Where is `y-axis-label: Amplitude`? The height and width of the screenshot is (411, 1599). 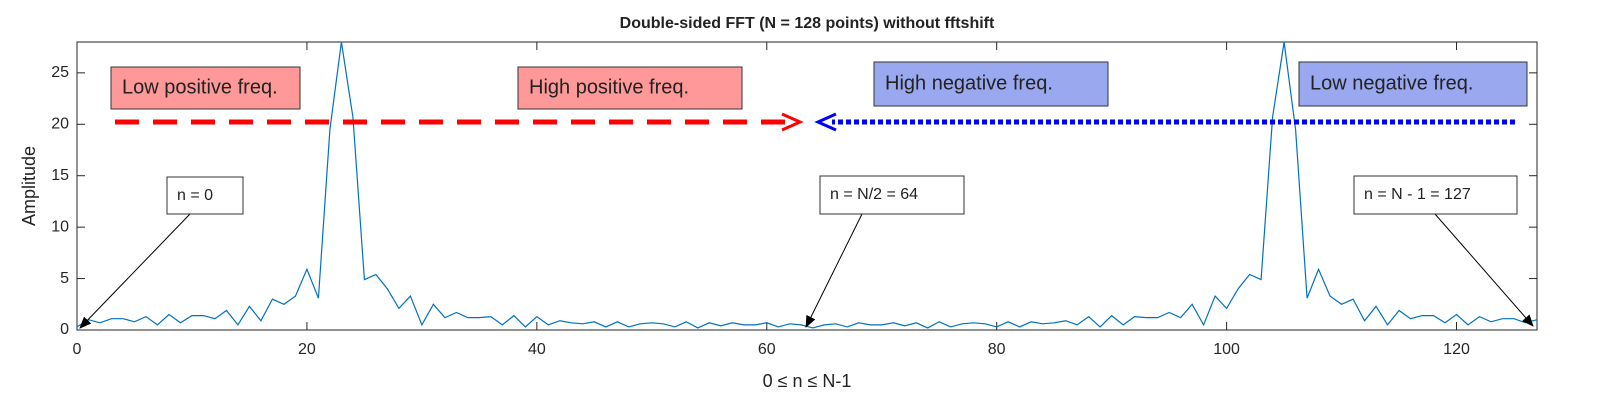 y-axis-label: Amplitude is located at coordinates (29, 186).